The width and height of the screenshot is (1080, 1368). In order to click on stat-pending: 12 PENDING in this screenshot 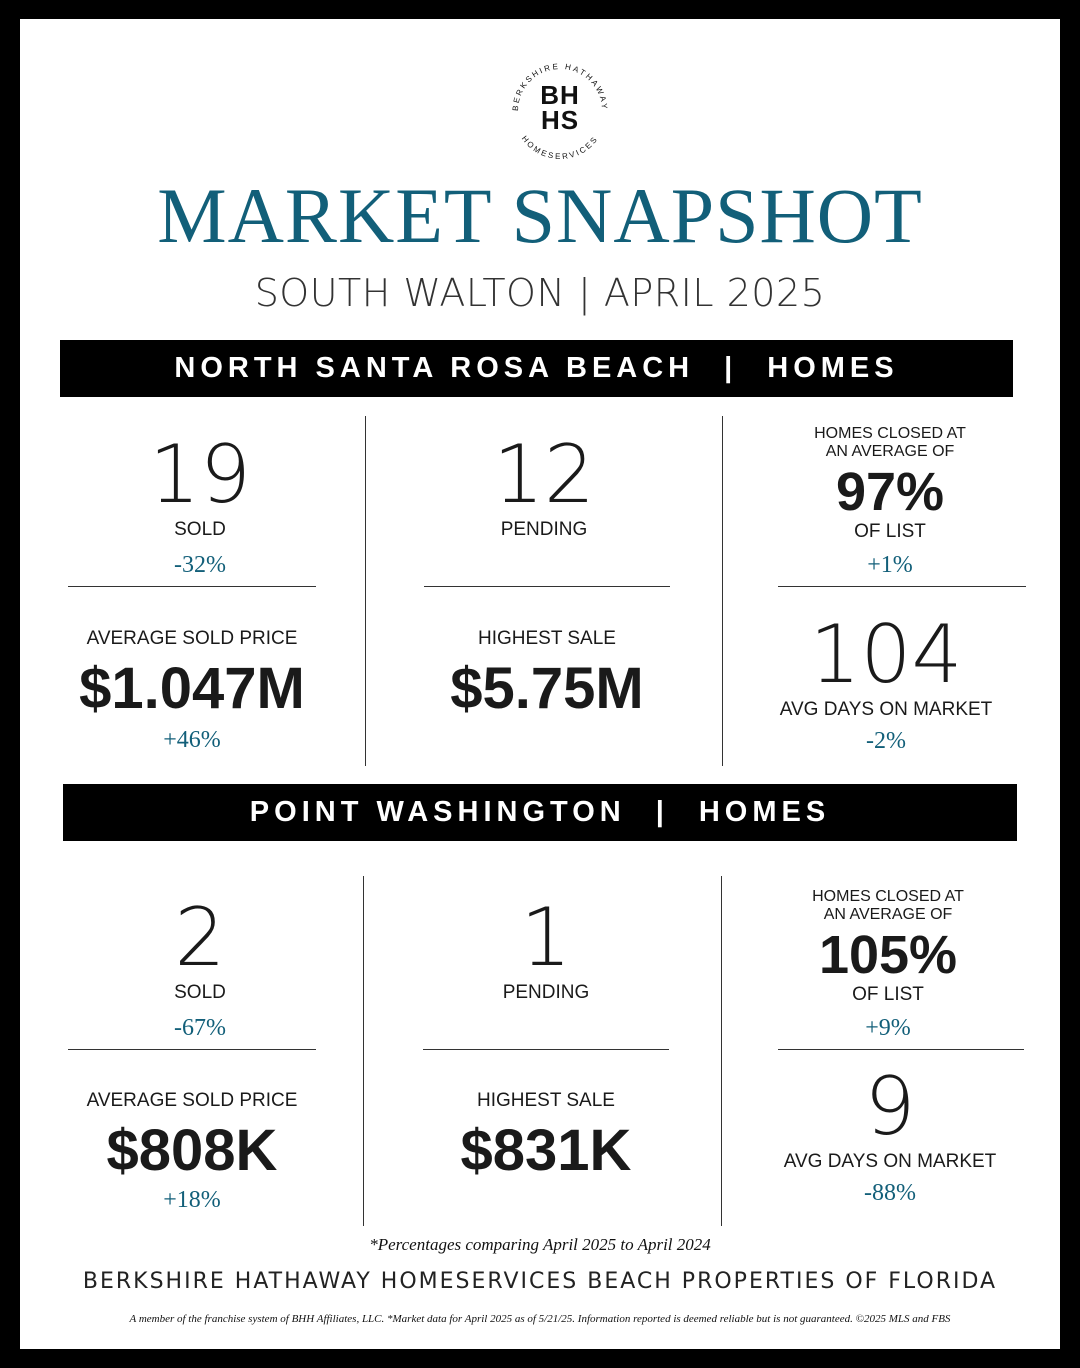, I will do `click(544, 487)`.